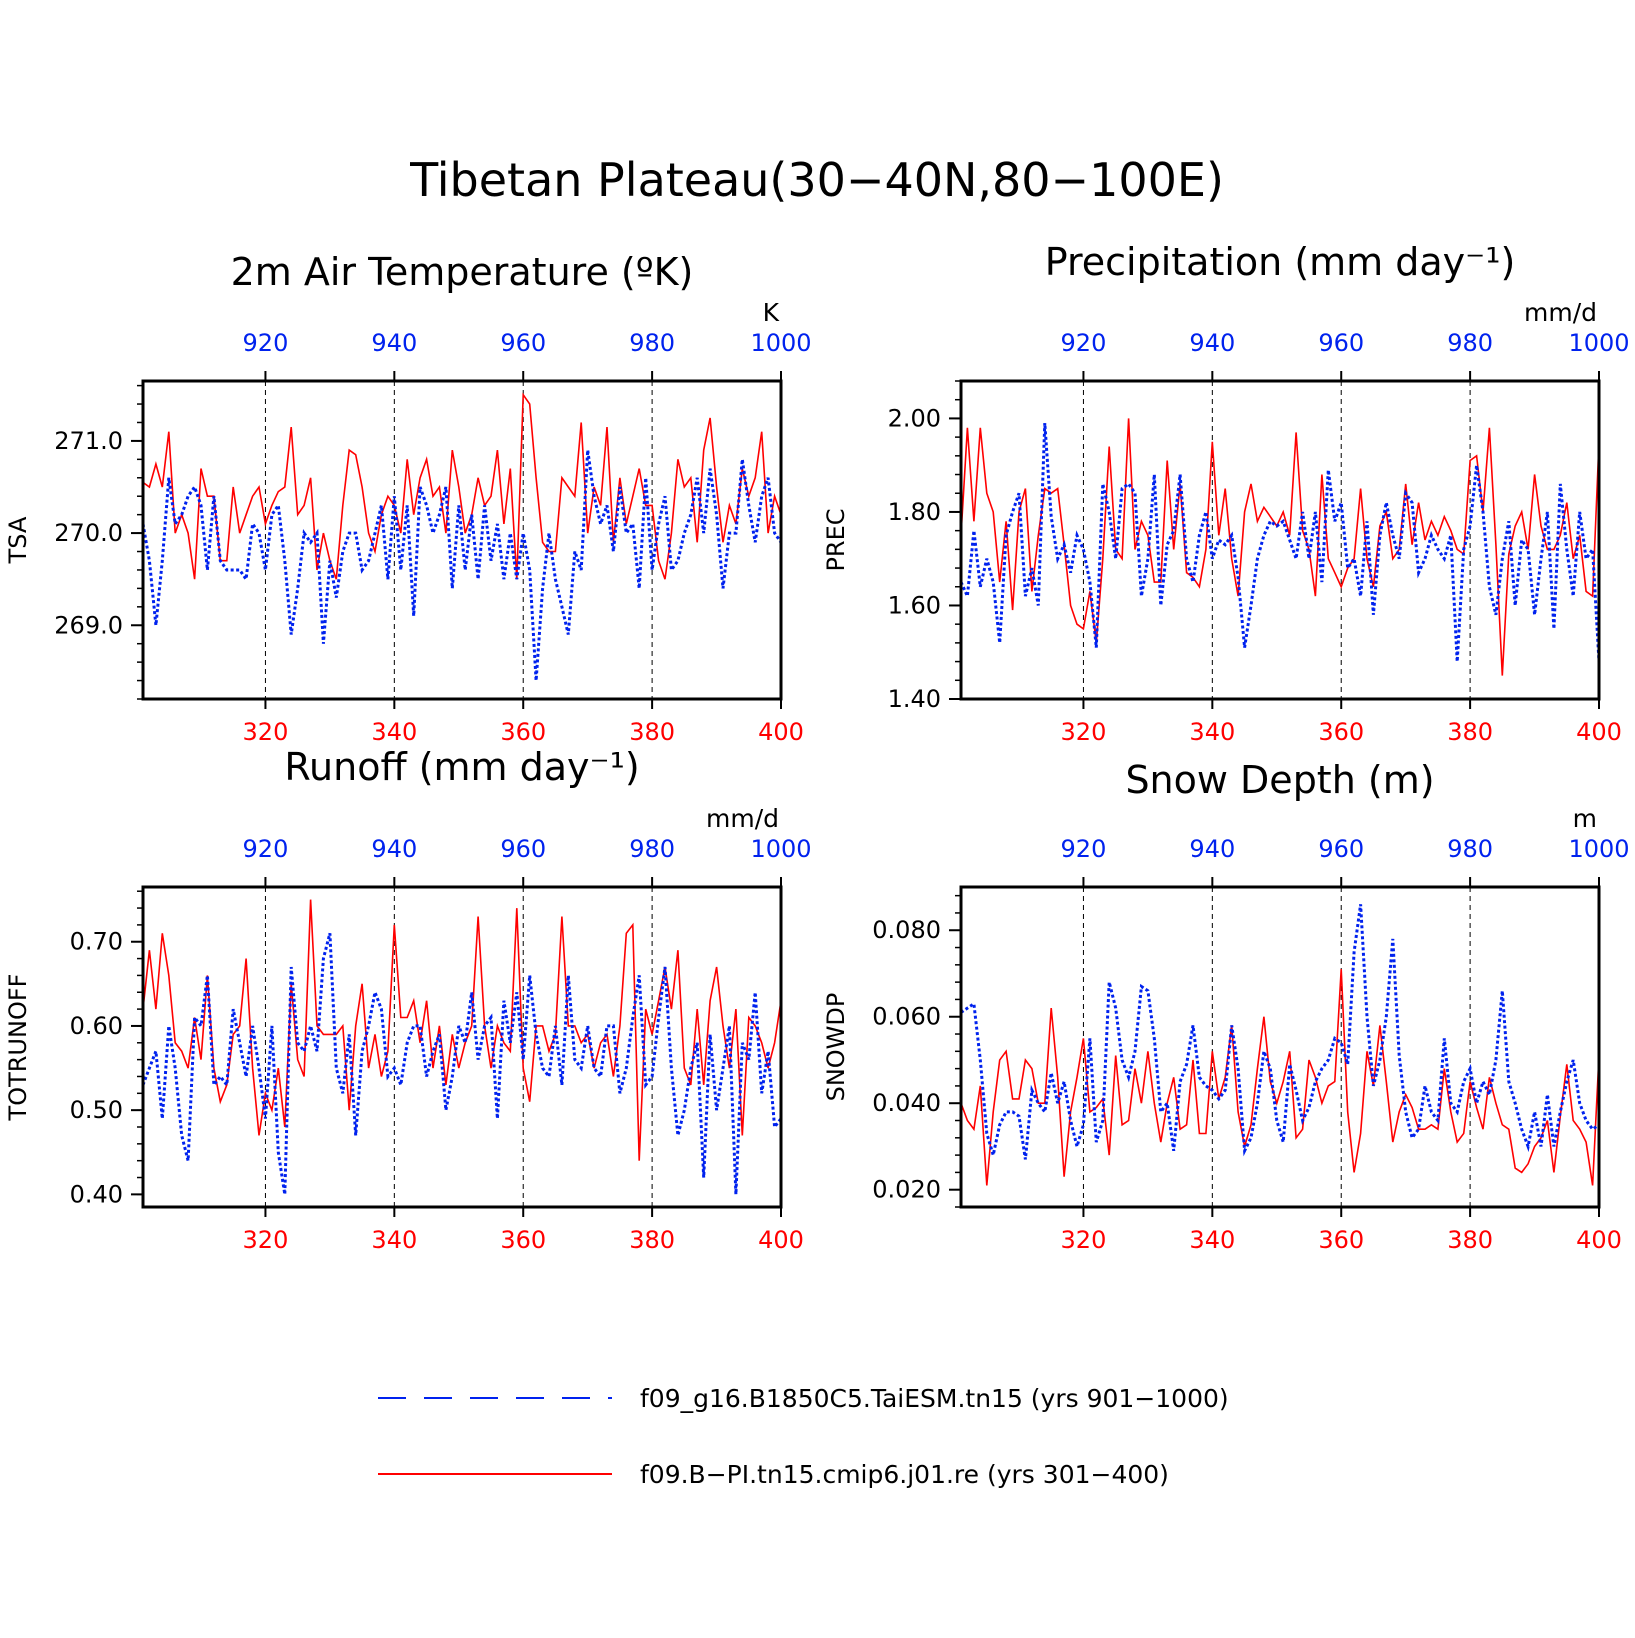 Image resolution: width=1635 pixels, height=1638 pixels. What do you see at coordinates (914, 699) in the screenshot?
I see `y-tick-label: 1.40` at bounding box center [914, 699].